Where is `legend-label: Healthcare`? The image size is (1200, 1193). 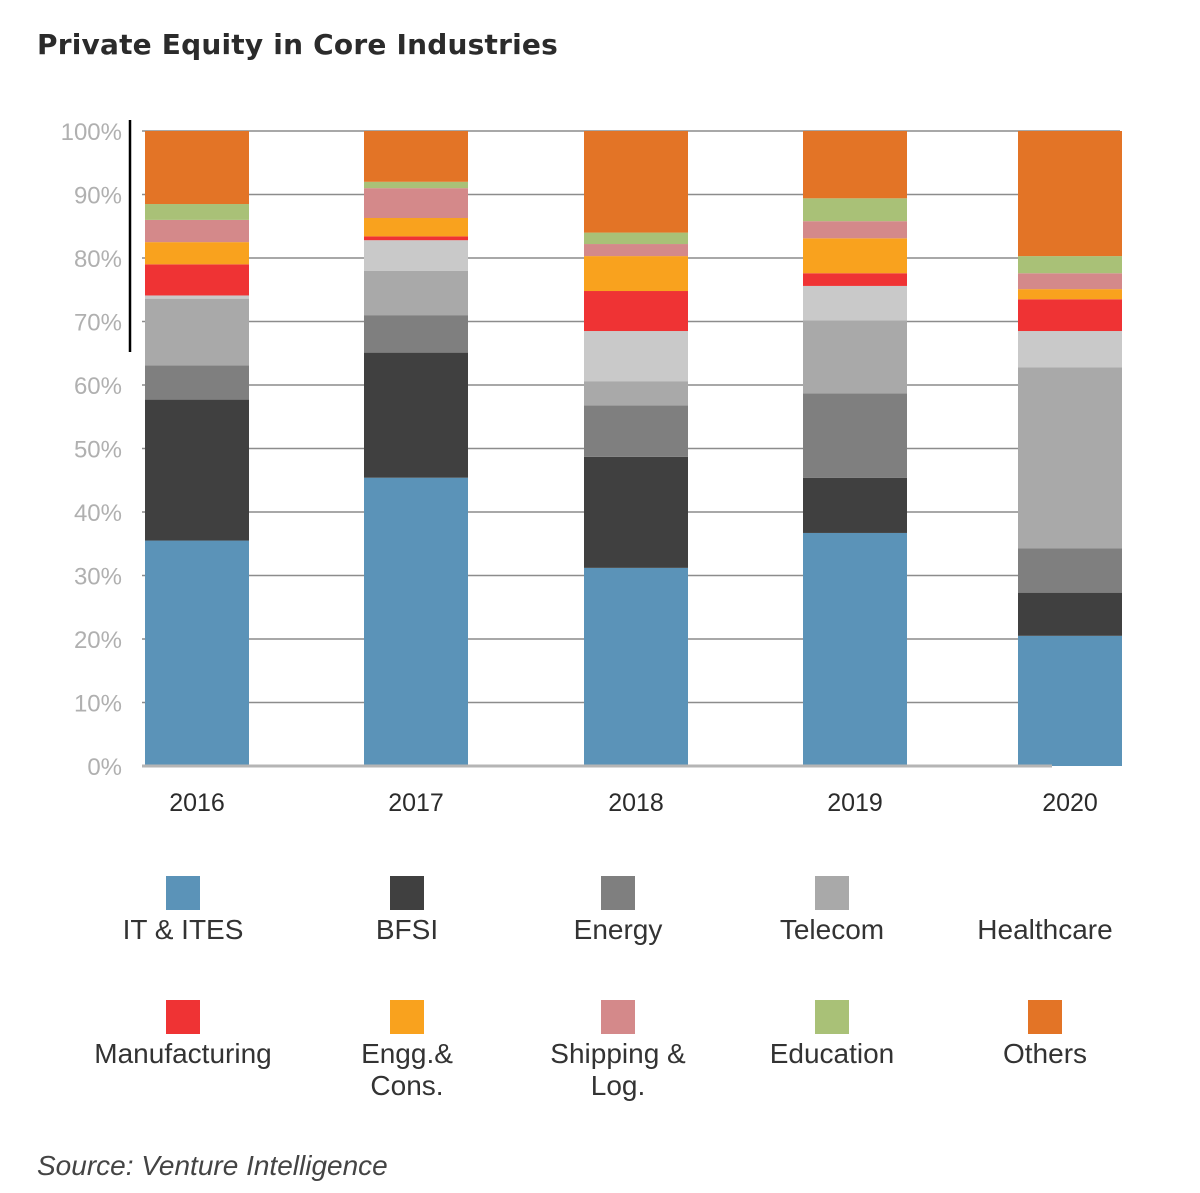 legend-label: Healthcare is located at coordinates (1045, 929).